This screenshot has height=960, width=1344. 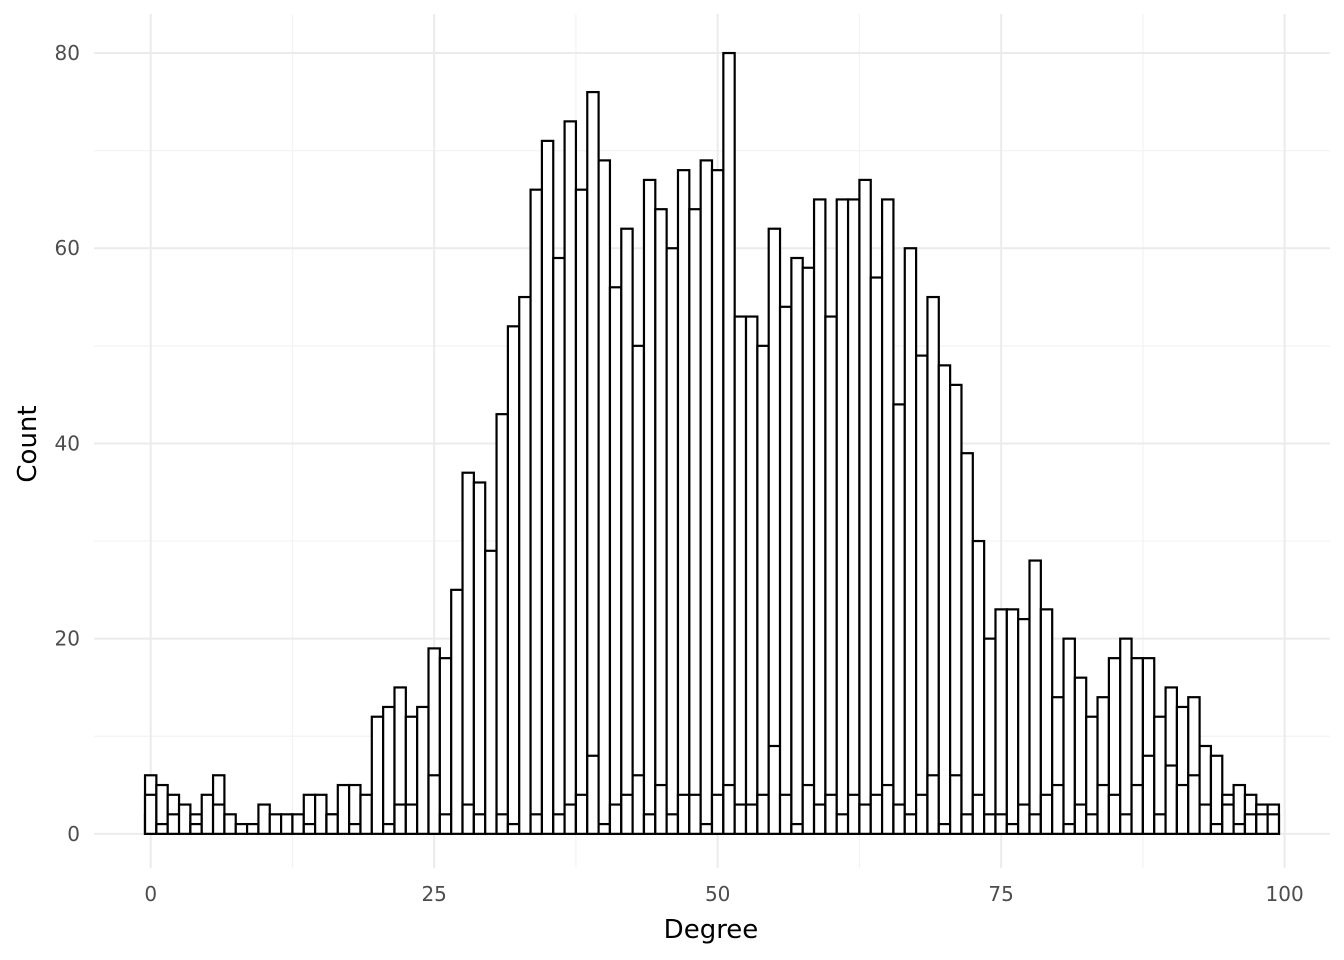 What do you see at coordinates (28, 443) in the screenshot?
I see `y-axis-title: Count` at bounding box center [28, 443].